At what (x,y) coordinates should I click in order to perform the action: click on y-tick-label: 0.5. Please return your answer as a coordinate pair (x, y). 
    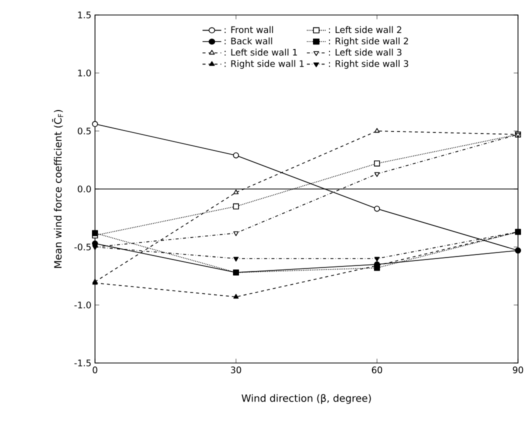
    Looking at the image, I should click on (84, 131).